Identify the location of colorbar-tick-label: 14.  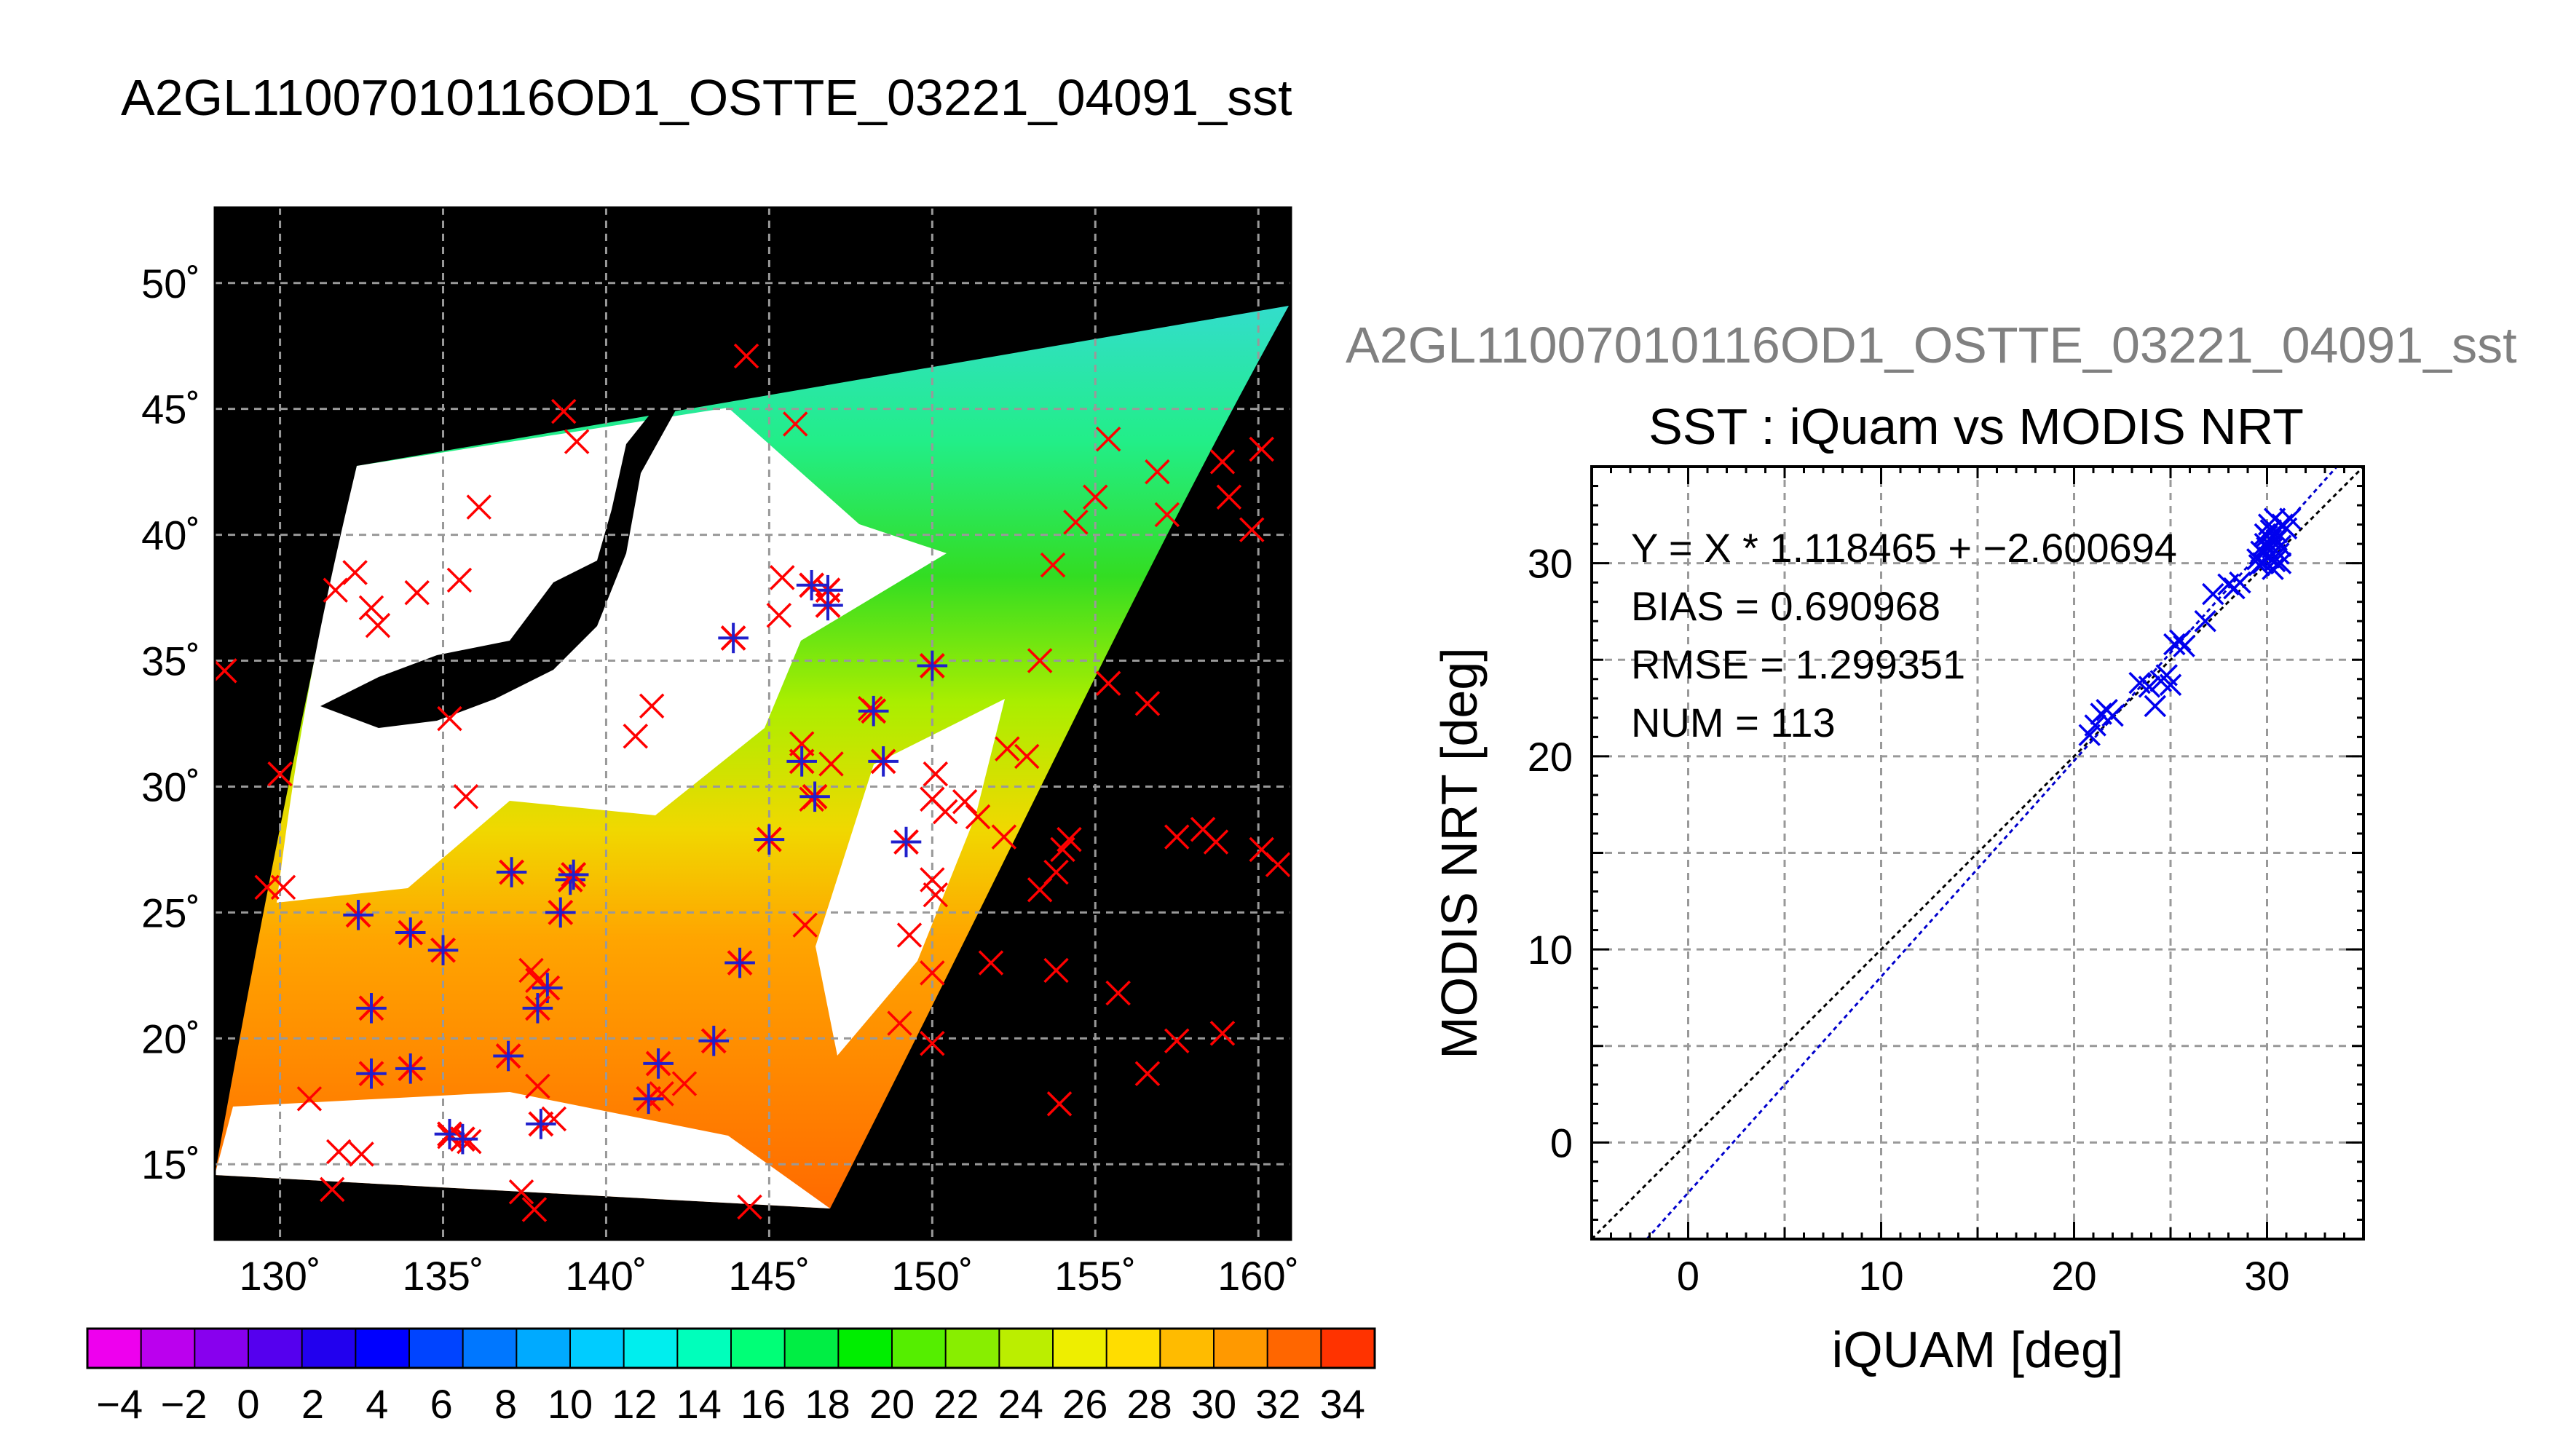
(699, 1404).